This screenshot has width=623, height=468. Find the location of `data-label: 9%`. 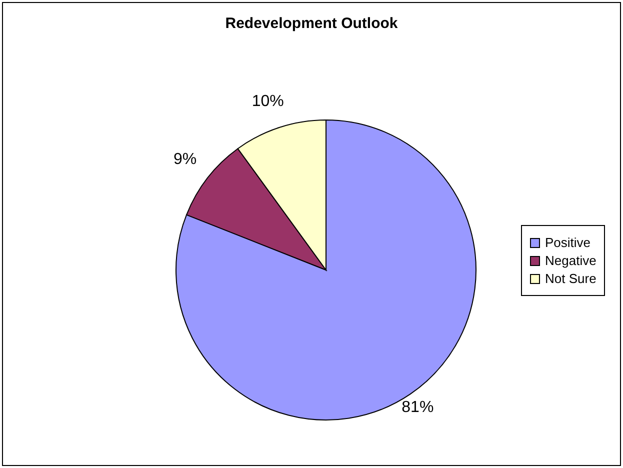

data-label: 9% is located at coordinates (185, 159).